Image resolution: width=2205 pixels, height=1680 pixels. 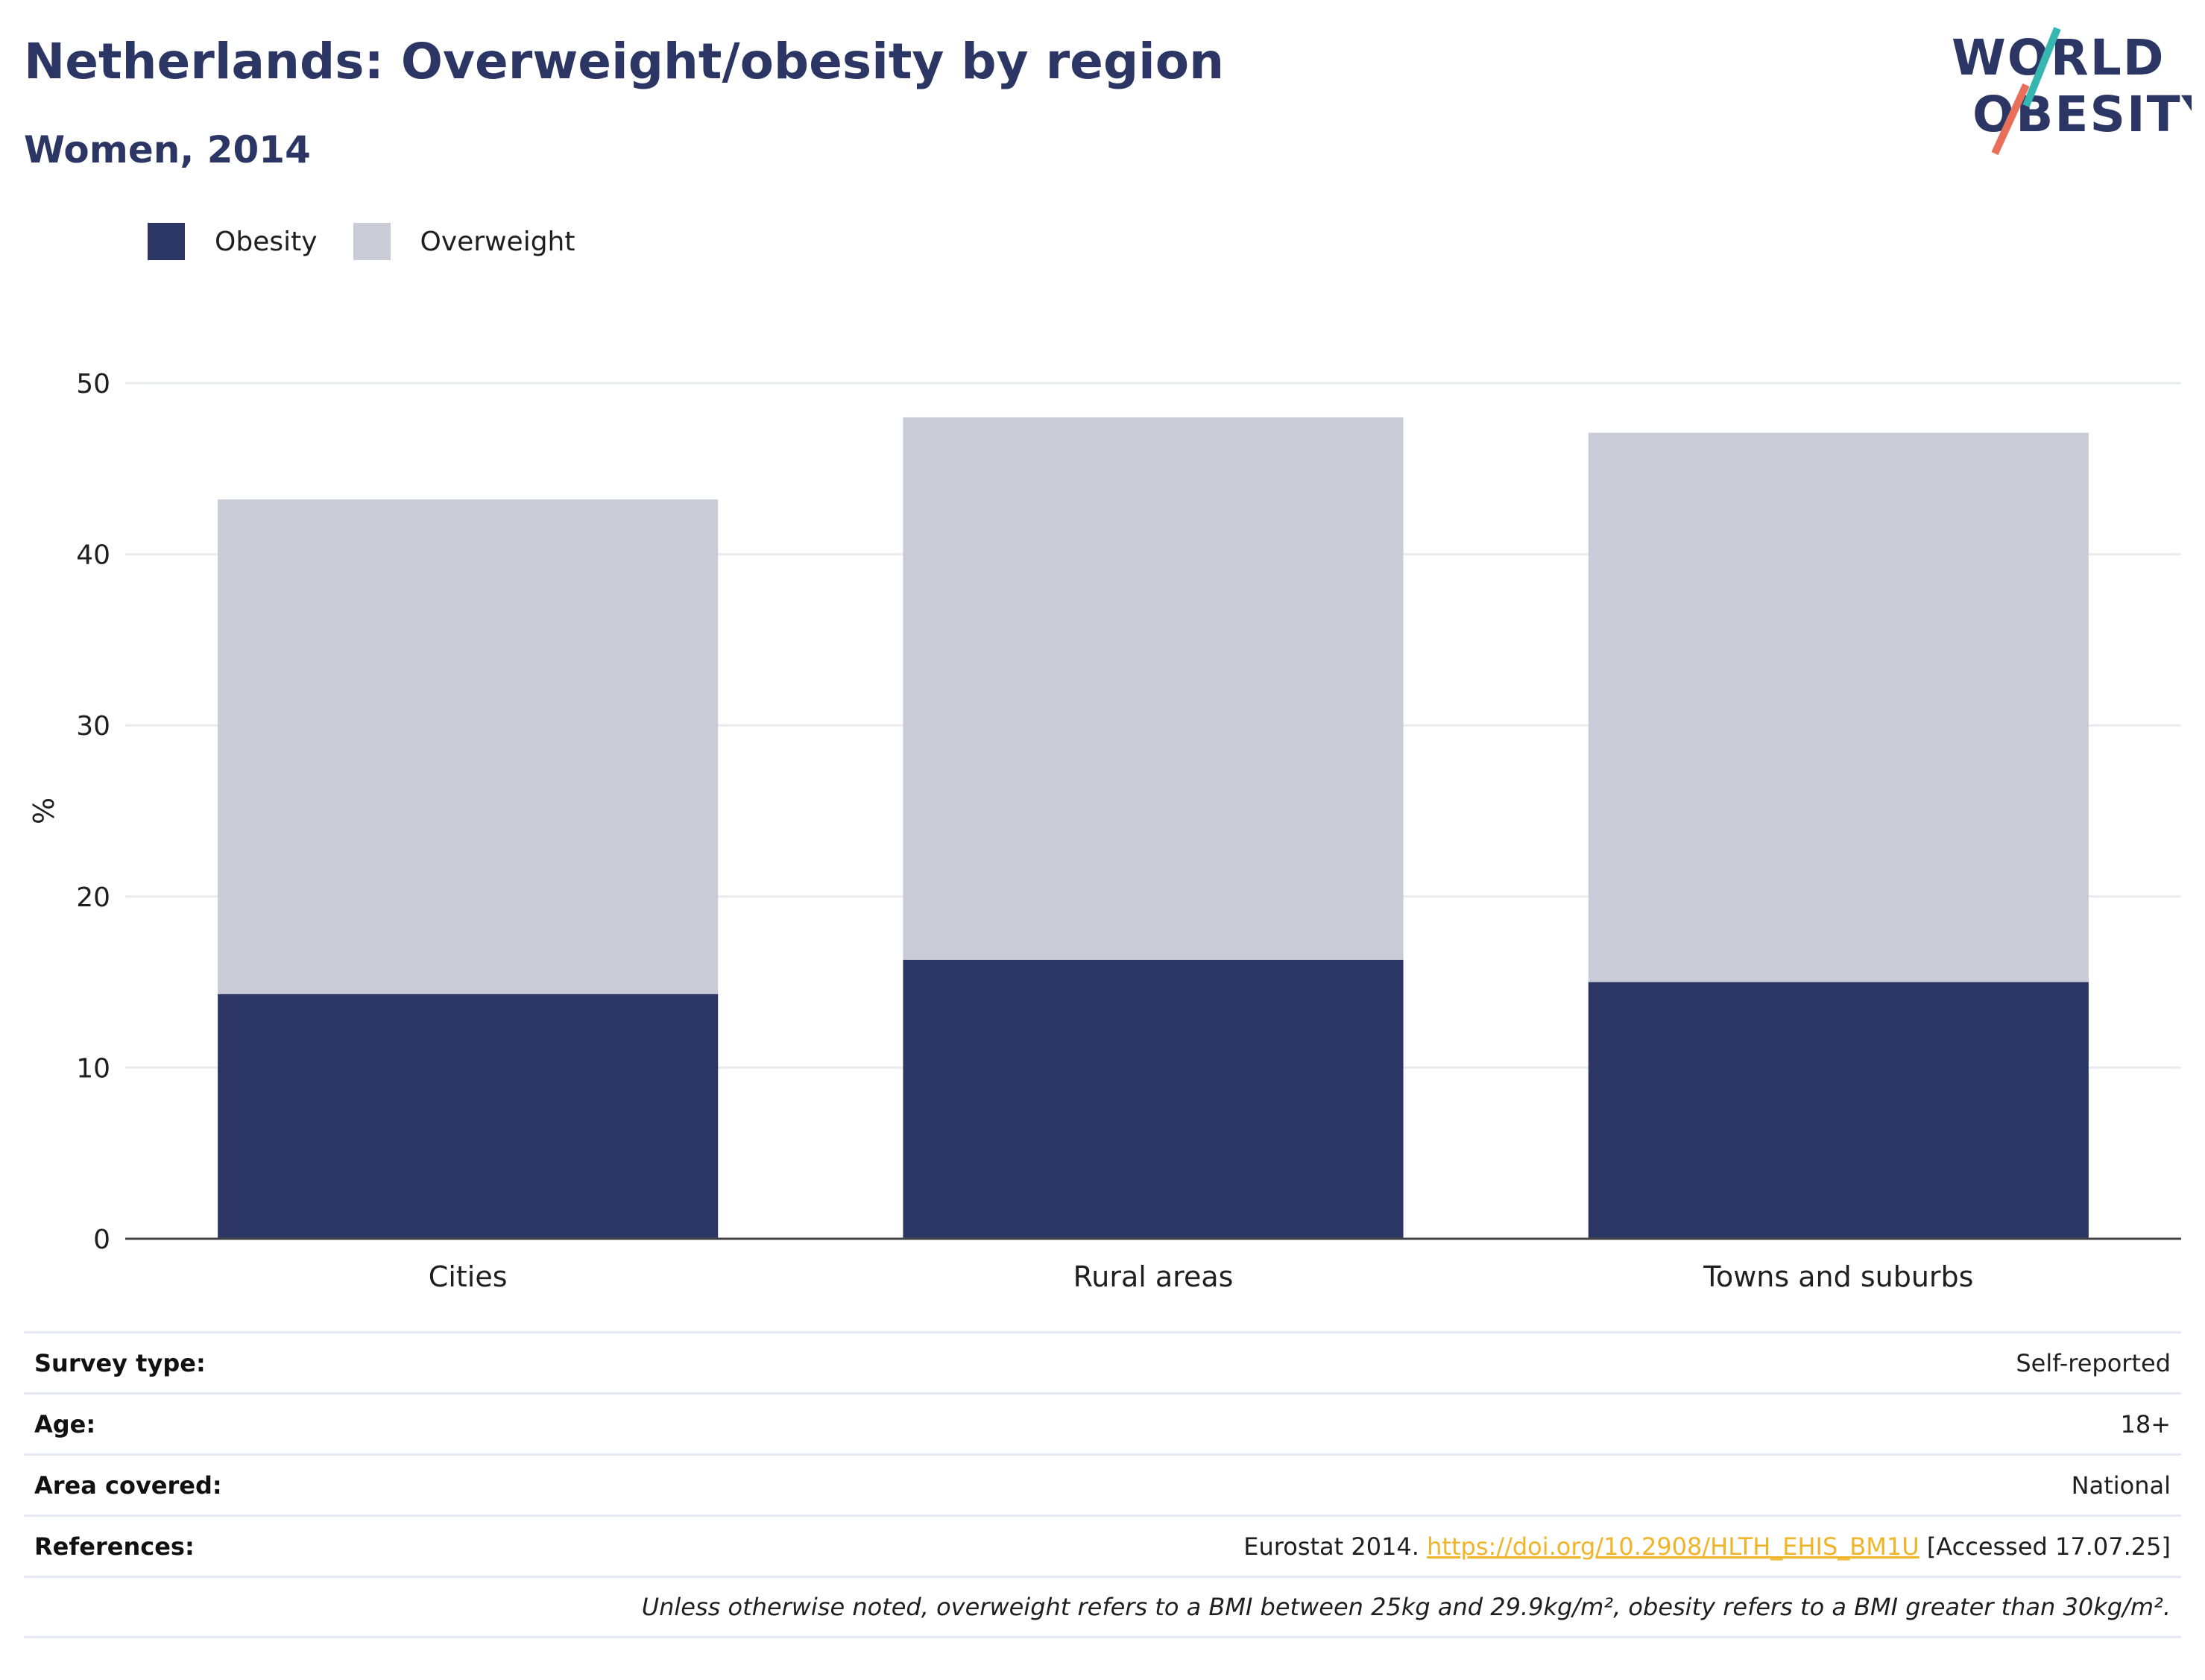 What do you see at coordinates (93, 555) in the screenshot?
I see `y-tick-label: 40` at bounding box center [93, 555].